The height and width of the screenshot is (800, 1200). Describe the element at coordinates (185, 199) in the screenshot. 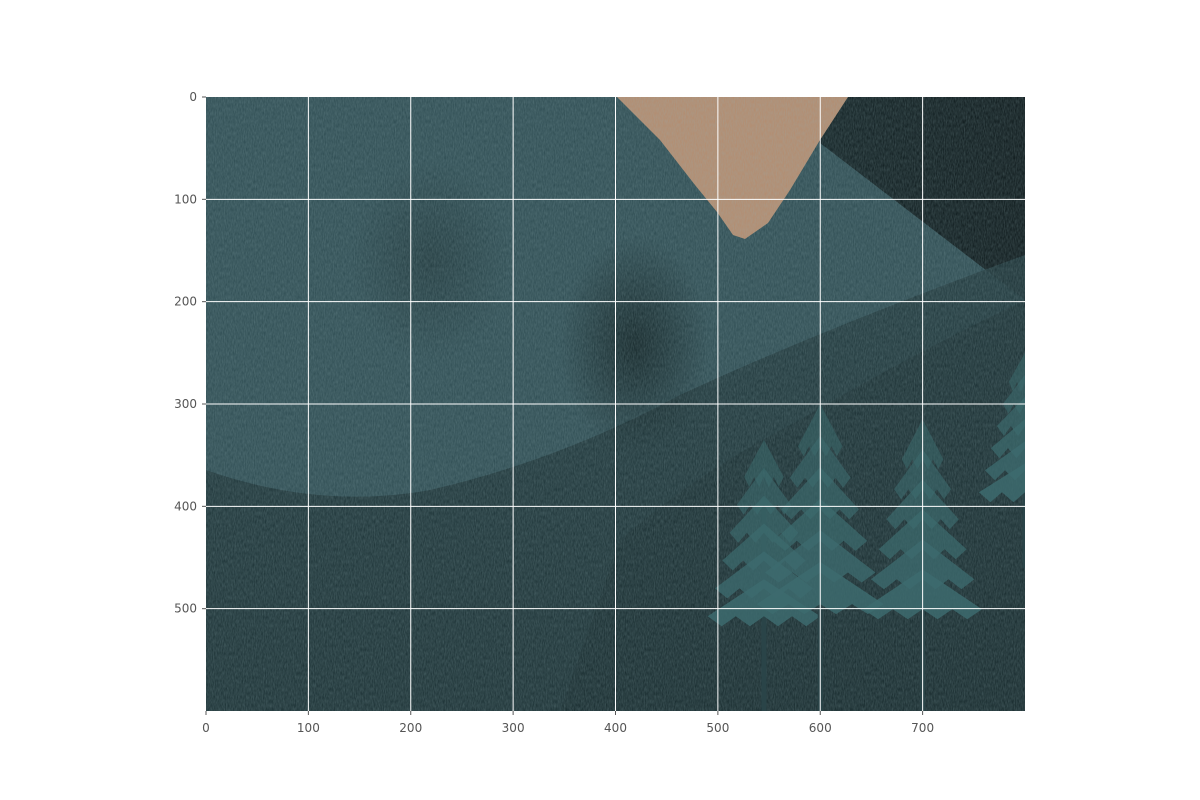

I see `y-tick-label: 100` at that location.